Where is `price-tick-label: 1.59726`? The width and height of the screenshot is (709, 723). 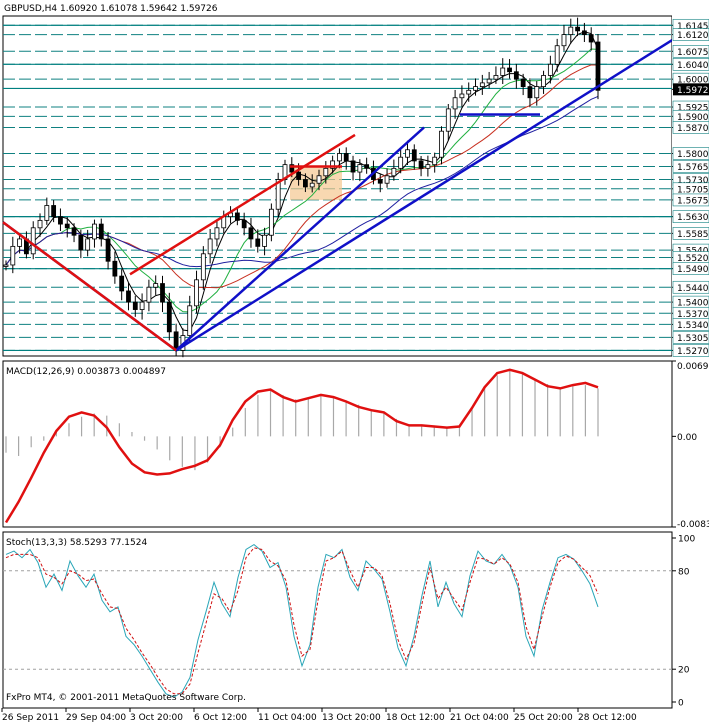
price-tick-label: 1.59726 is located at coordinates (693, 91).